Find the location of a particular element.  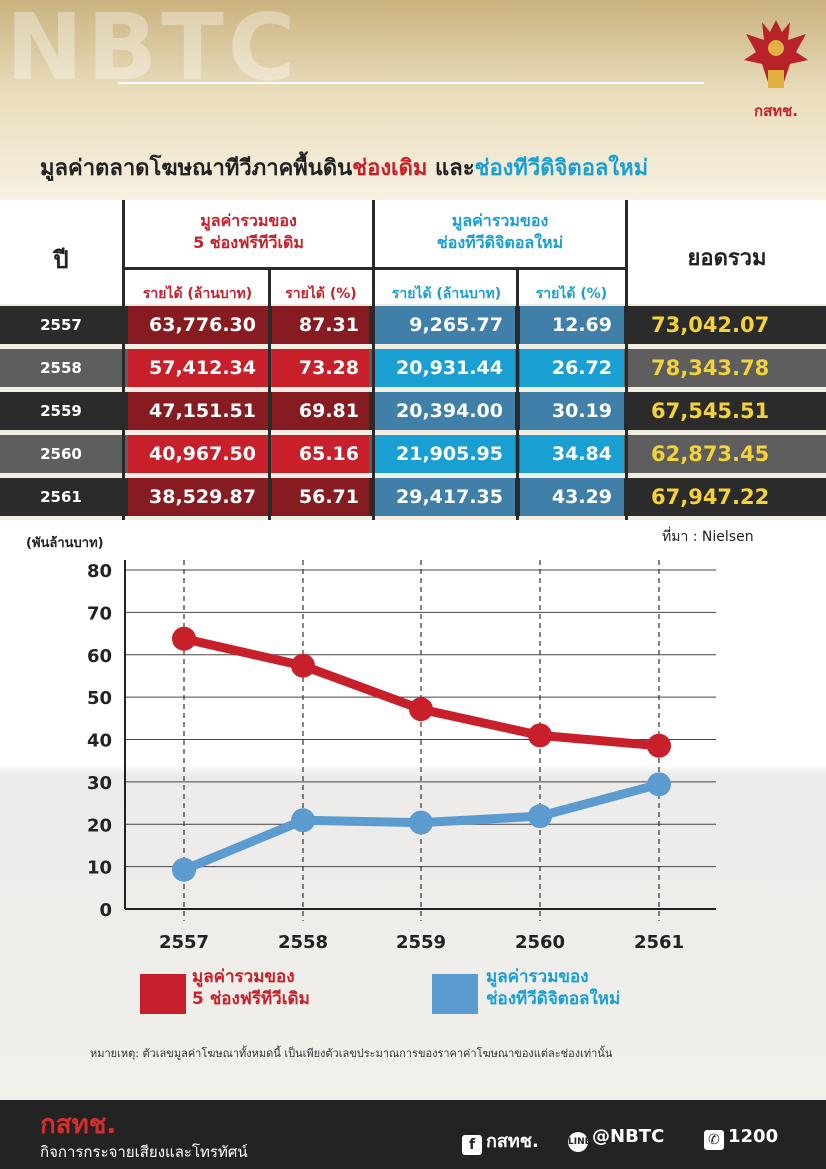

title-part-red: ช่องเดิม is located at coordinates (390, 168).